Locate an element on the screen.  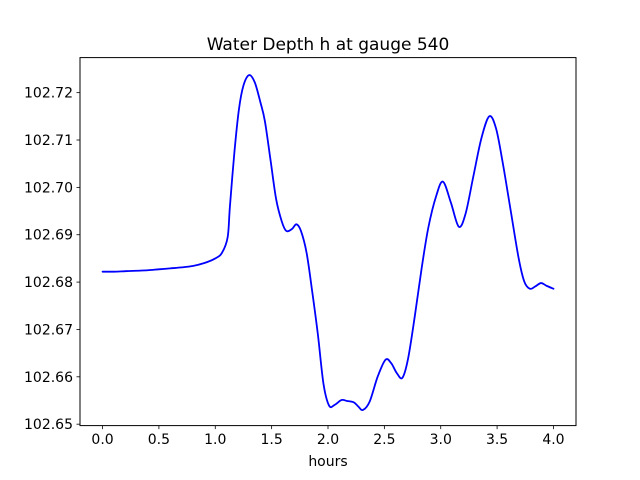
y-tick-label: 102.69 is located at coordinates (48, 236).